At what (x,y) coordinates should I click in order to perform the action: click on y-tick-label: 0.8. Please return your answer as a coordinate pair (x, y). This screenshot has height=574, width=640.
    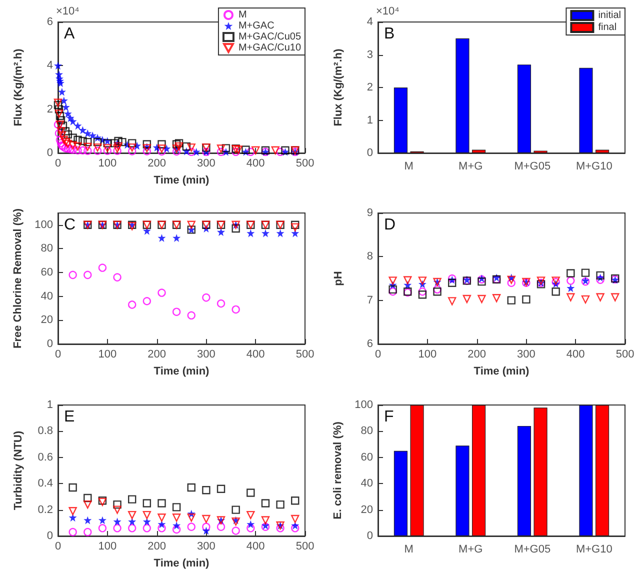
    Looking at the image, I should click on (45, 430).